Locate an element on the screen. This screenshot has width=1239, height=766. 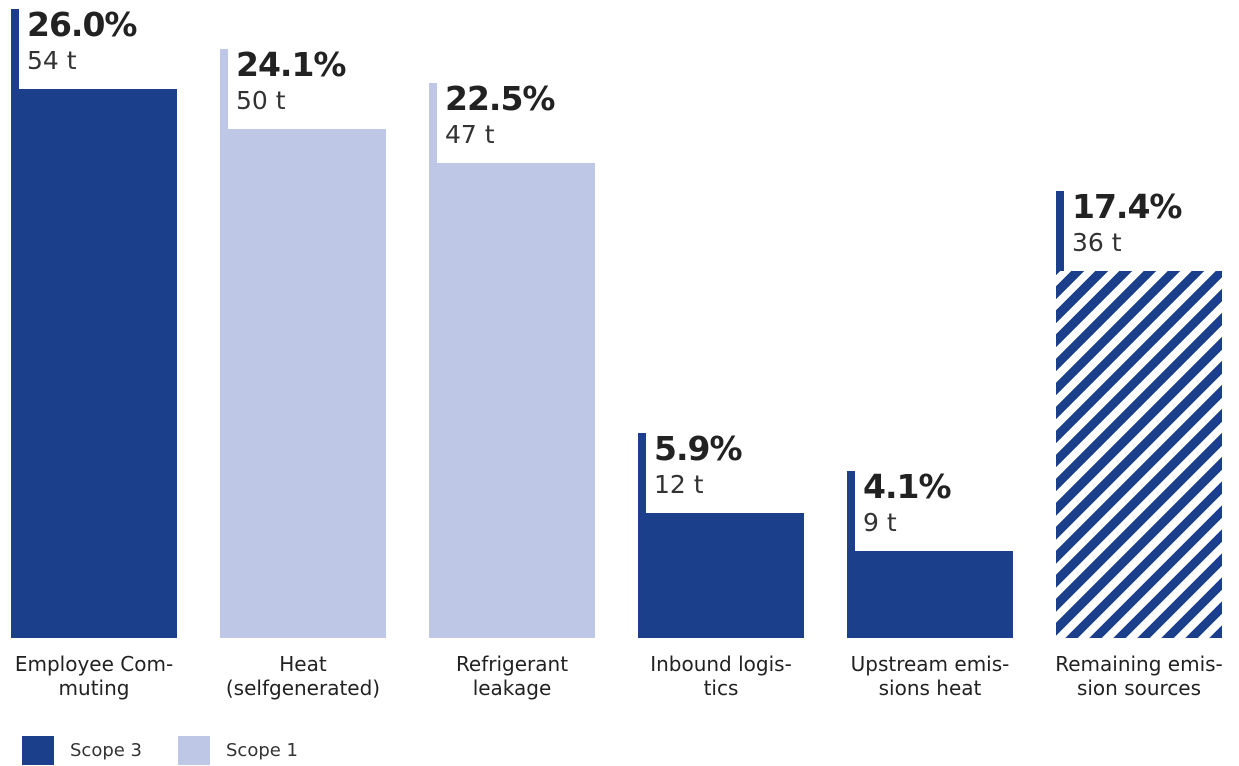
bar-5-label-marker is located at coordinates (1060, 230).